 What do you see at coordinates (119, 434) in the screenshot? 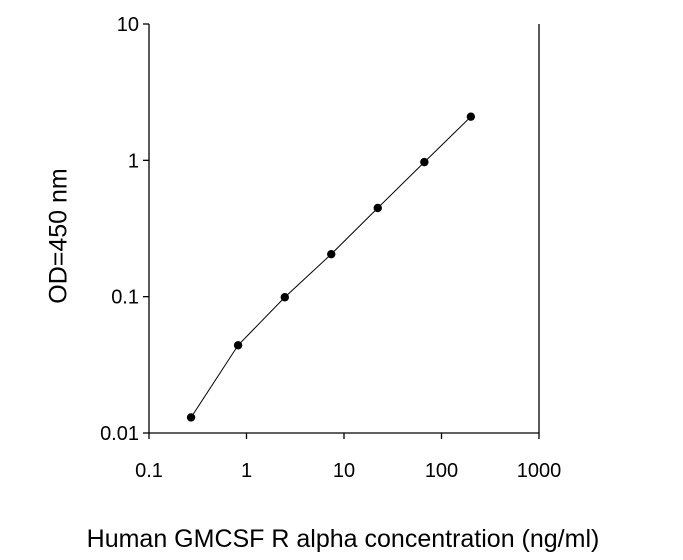
I see `y-tick-label: 0.01` at bounding box center [119, 434].